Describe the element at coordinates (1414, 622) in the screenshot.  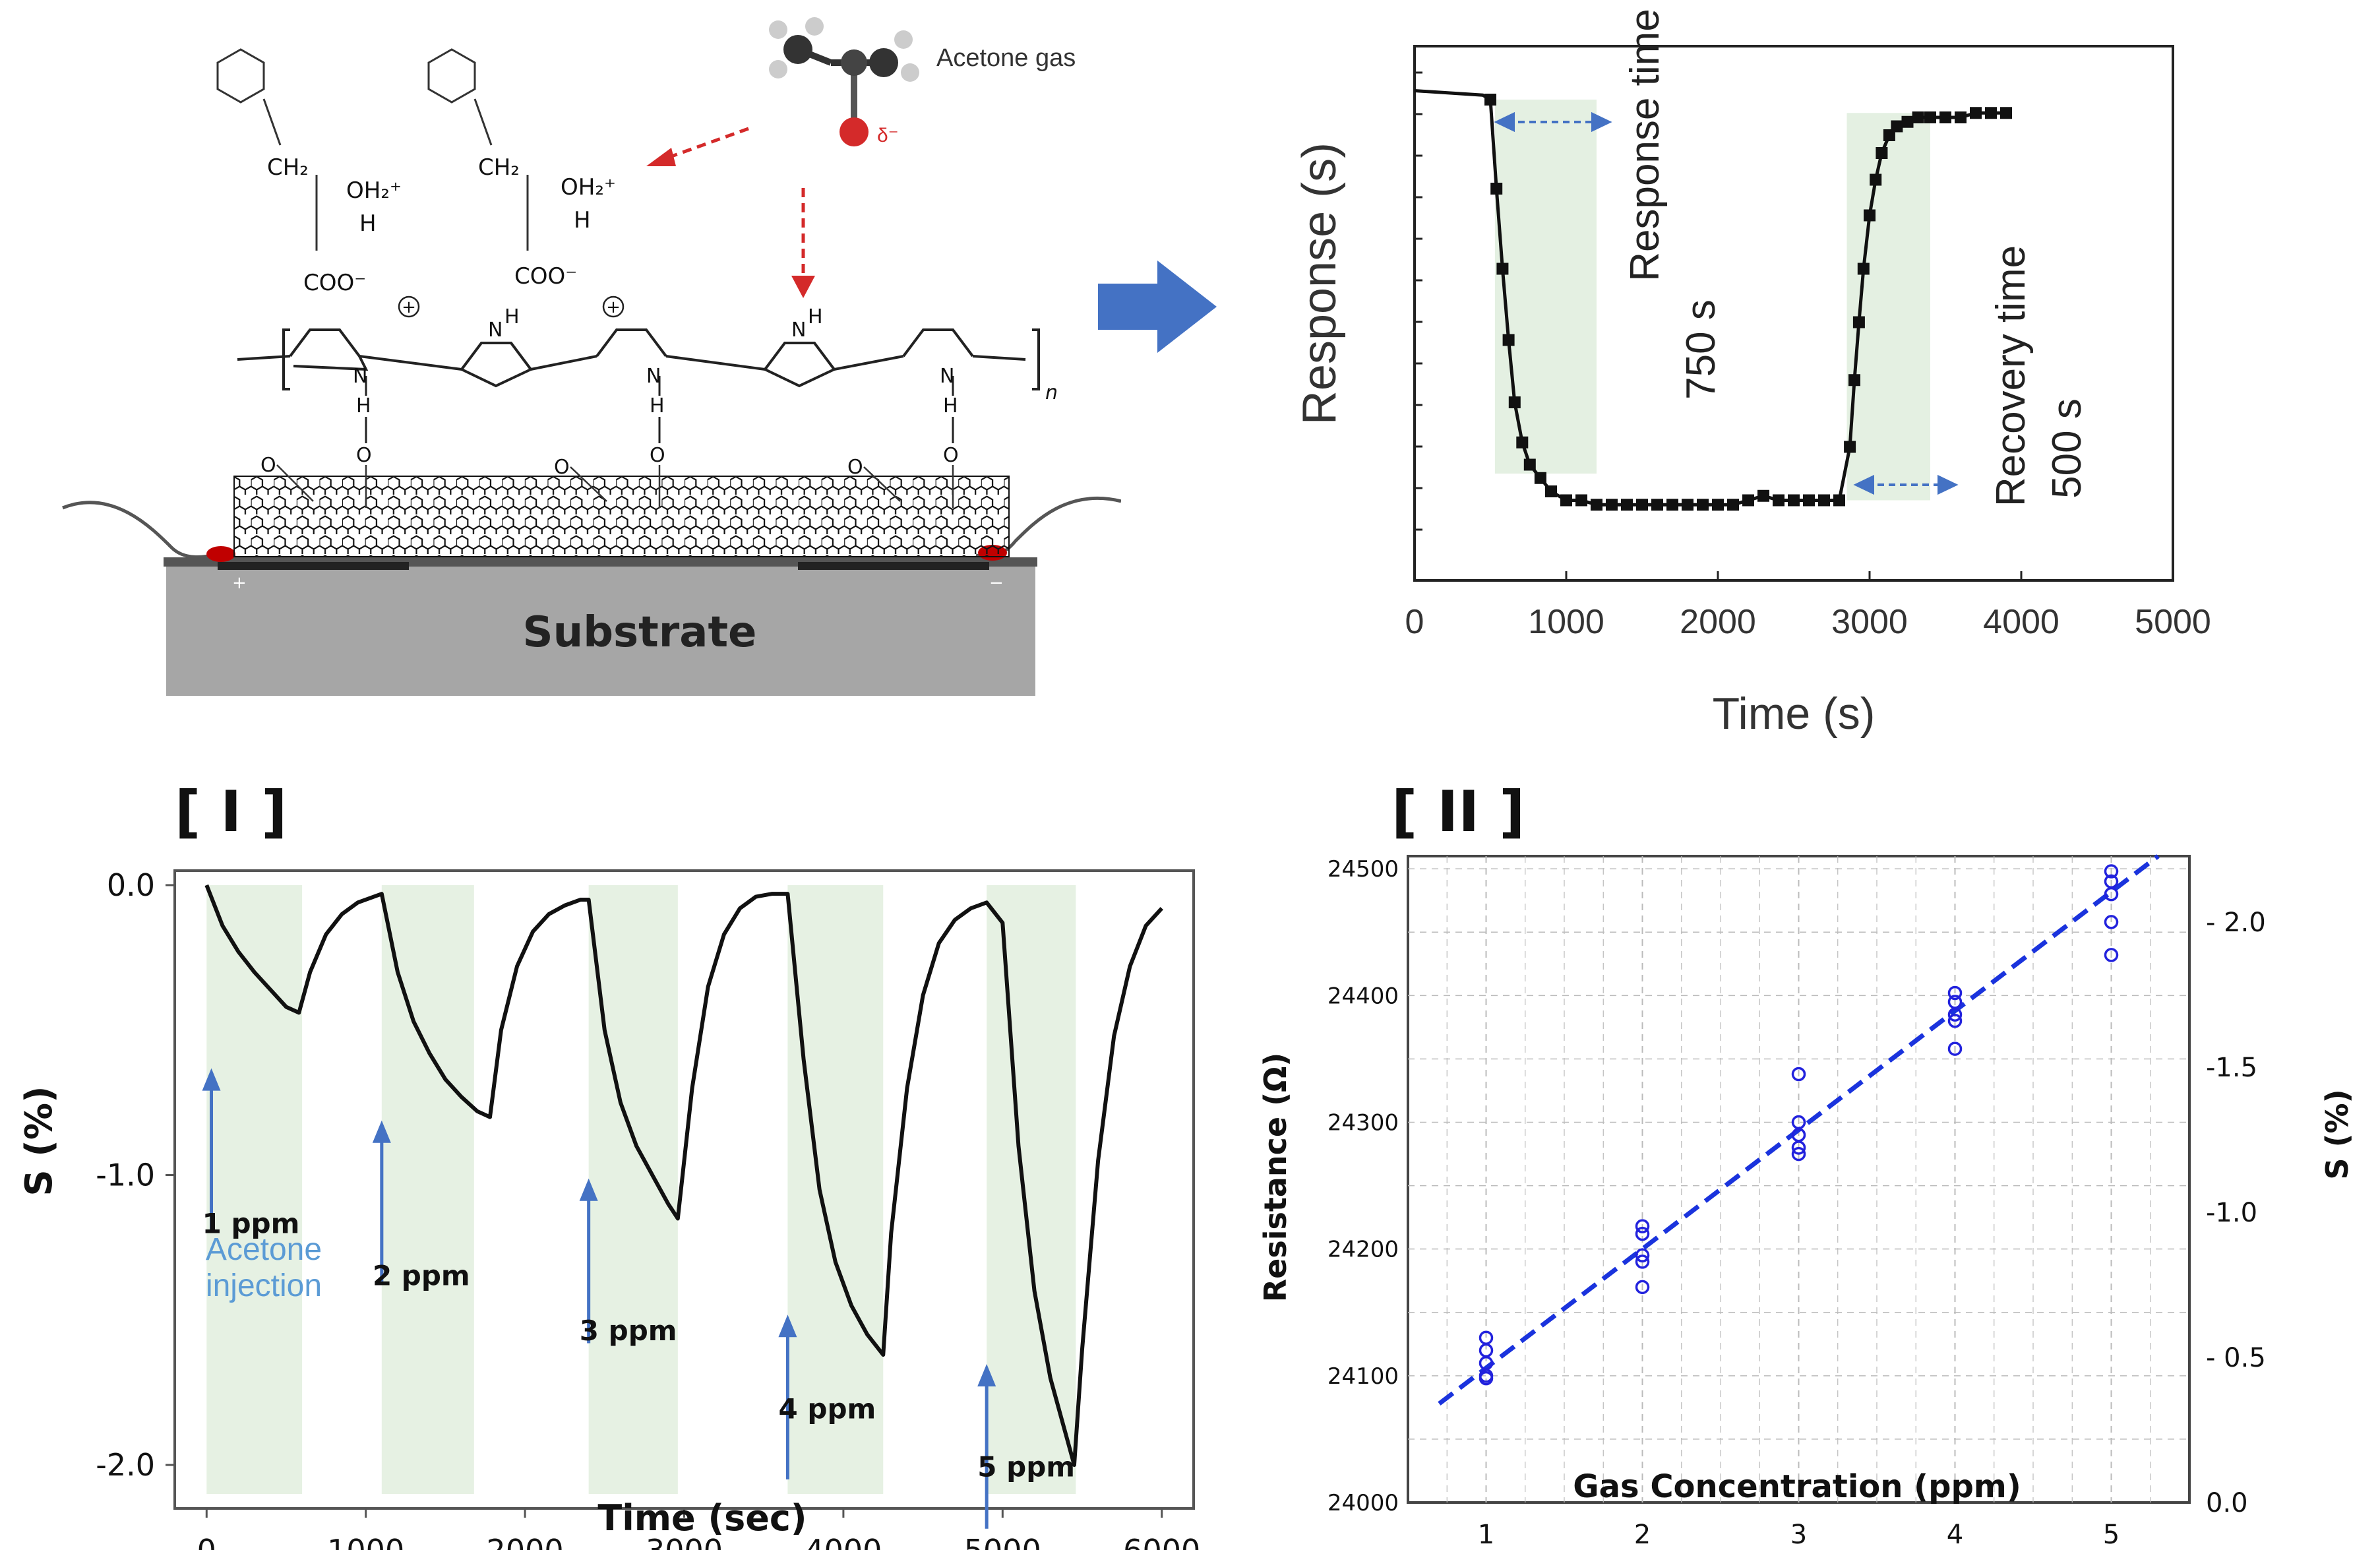
I see `response-x-tick-label: 0` at that location.